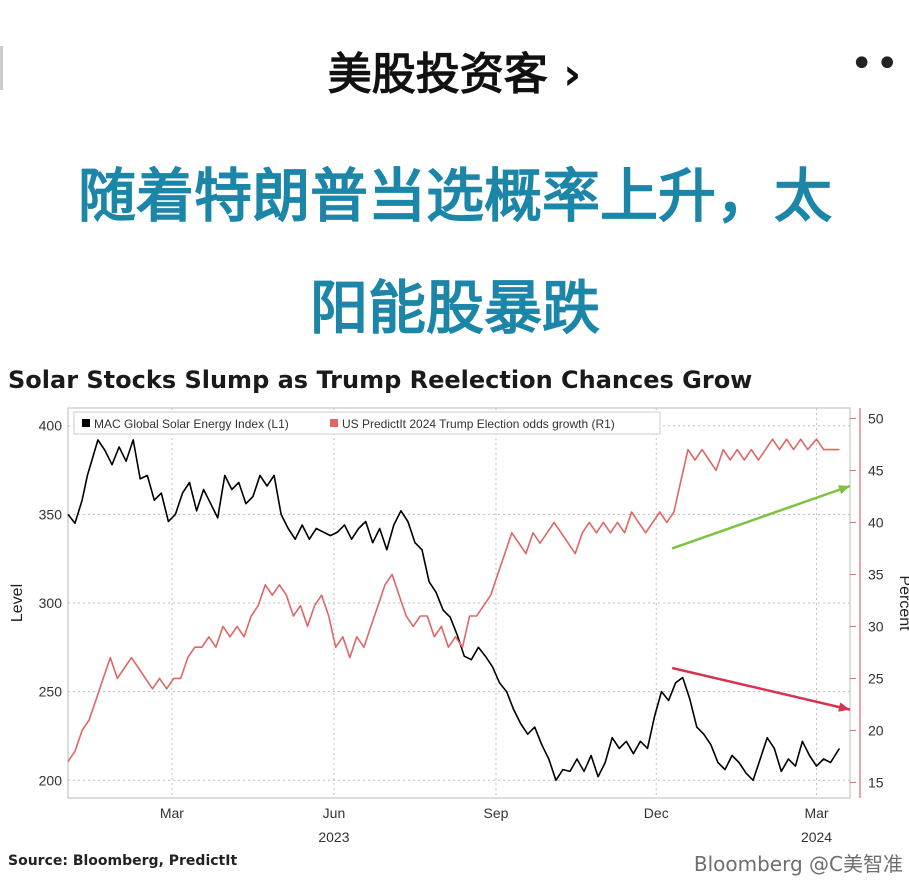  Describe the element at coordinates (572, 74) in the screenshot. I see `chevron-right-icon: ›` at that location.